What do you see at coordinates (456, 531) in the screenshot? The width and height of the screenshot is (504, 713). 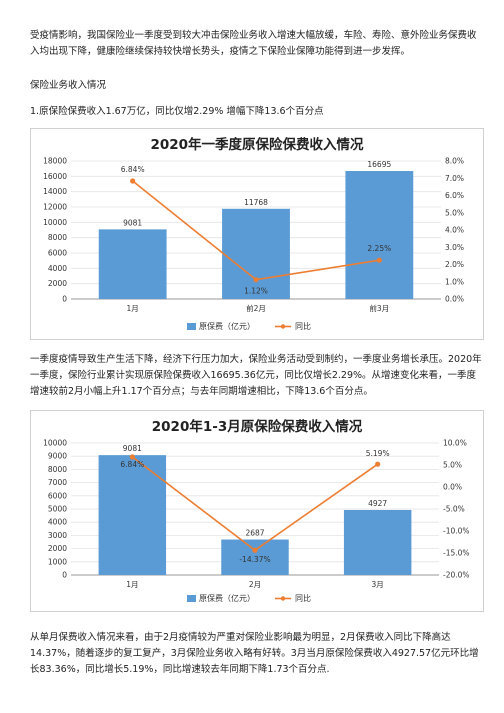 I see `y2-tick-label: -10.0%` at bounding box center [456, 531].